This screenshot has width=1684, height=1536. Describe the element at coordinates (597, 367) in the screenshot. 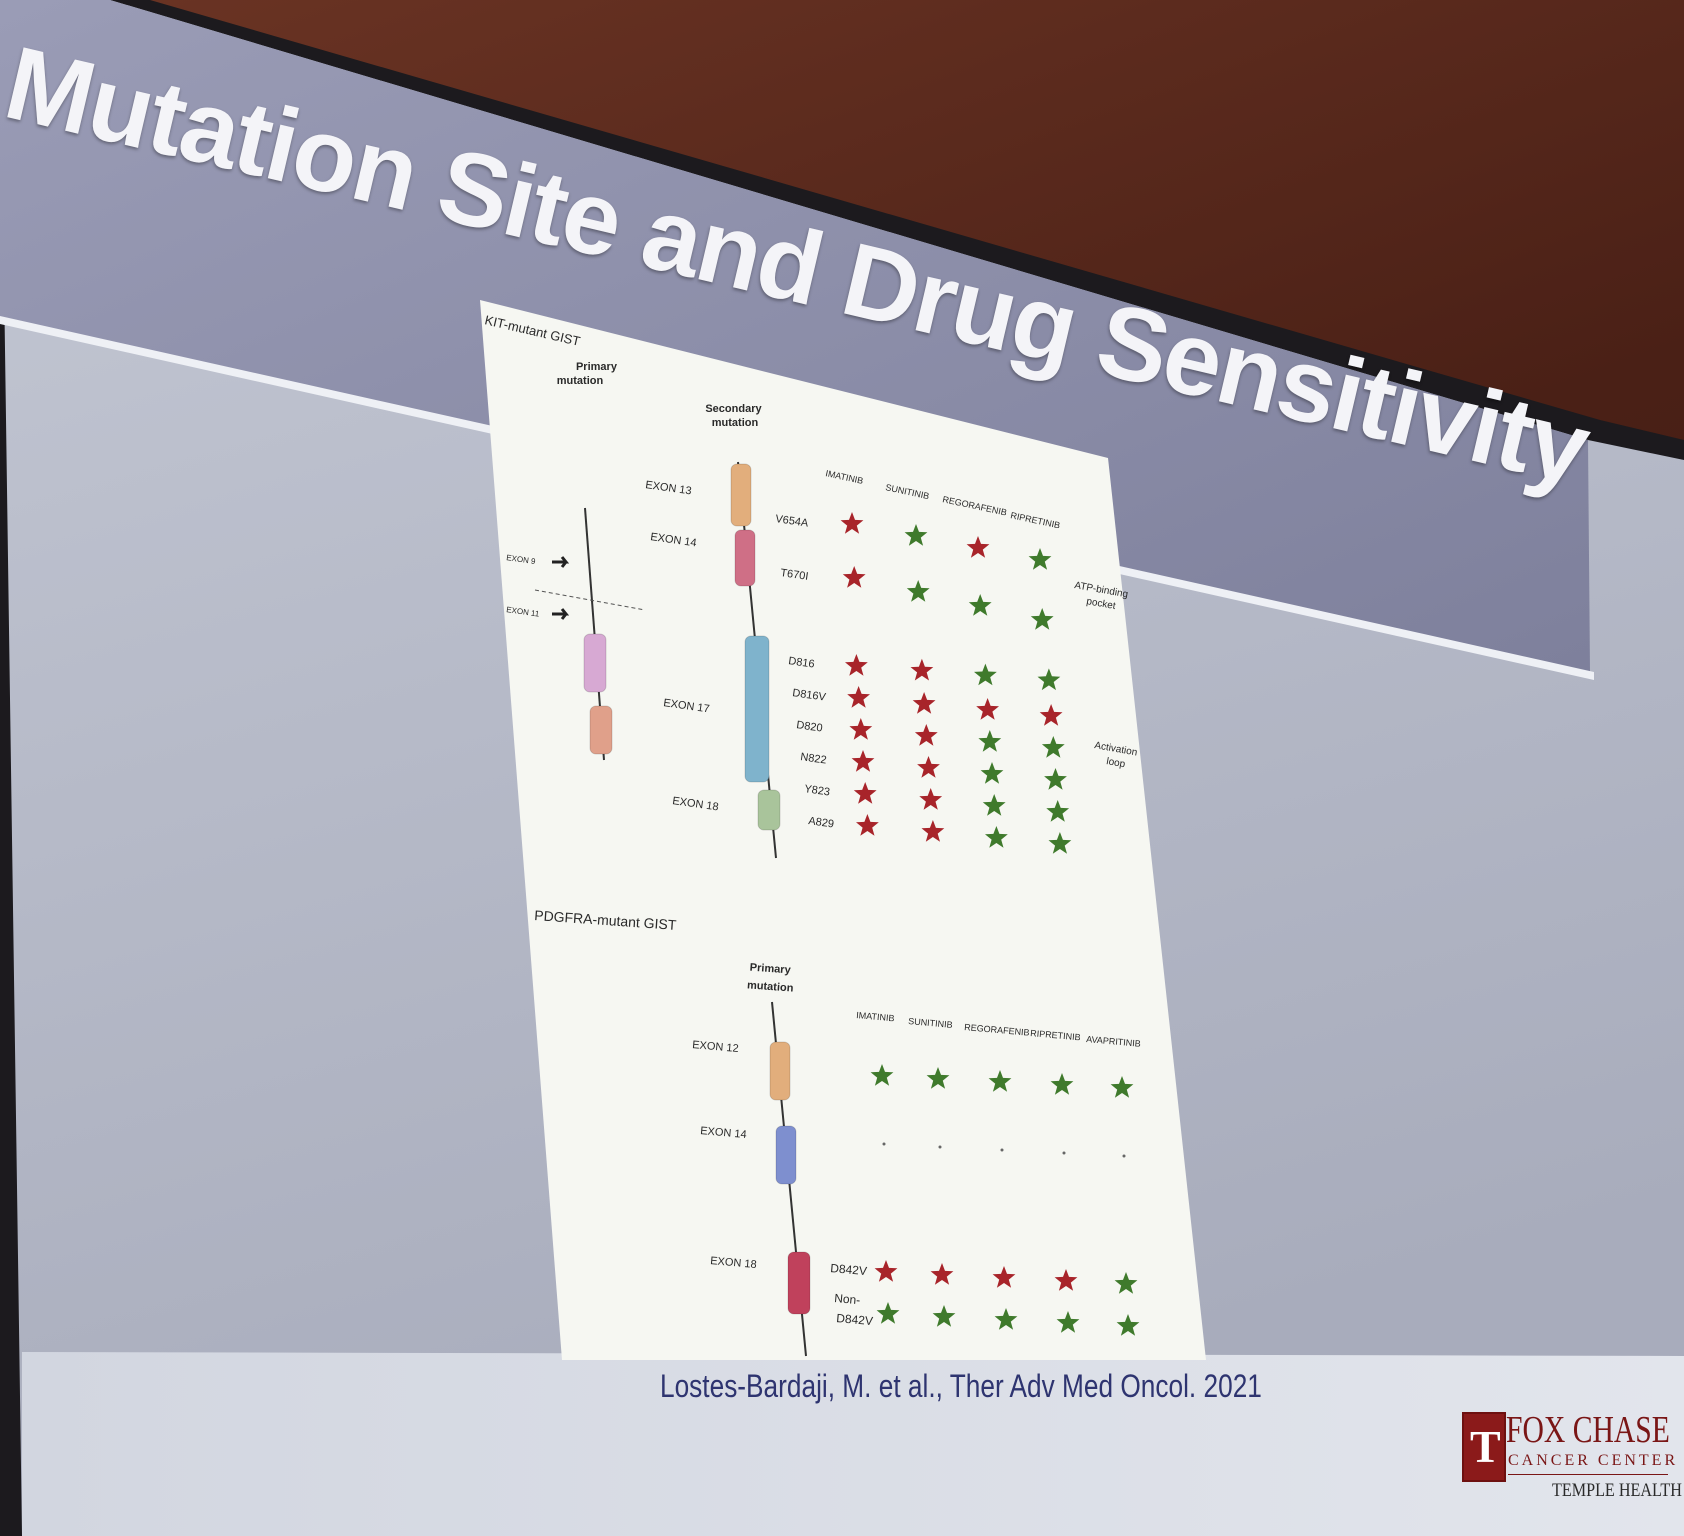

I see `kit-primary-label-line1: Primary` at that location.